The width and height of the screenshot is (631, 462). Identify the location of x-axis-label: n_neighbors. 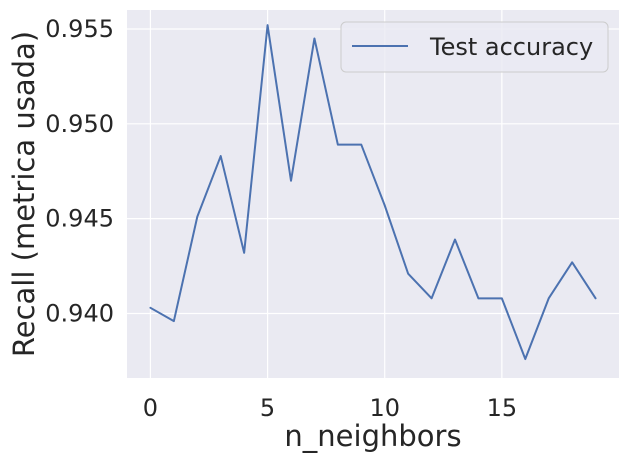
(372, 436).